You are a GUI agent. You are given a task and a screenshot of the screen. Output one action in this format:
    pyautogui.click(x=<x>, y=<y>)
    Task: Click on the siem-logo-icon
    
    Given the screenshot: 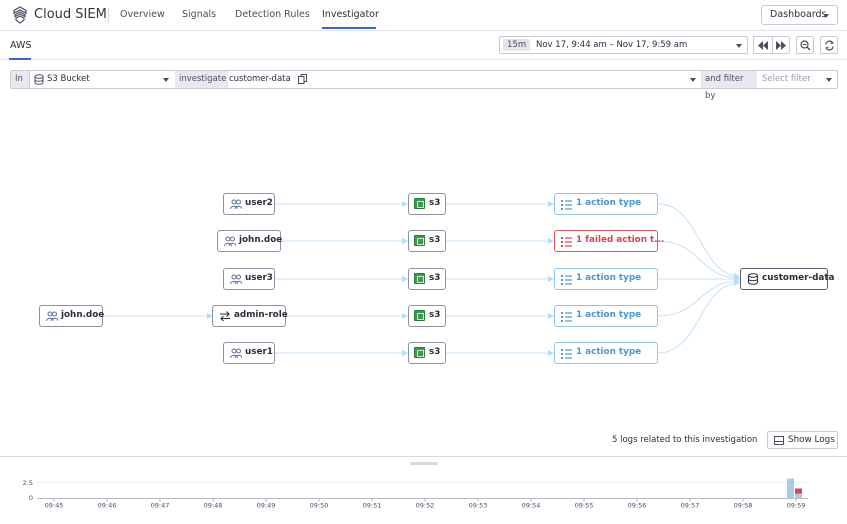 What is the action you would take?
    pyautogui.click(x=20, y=15)
    